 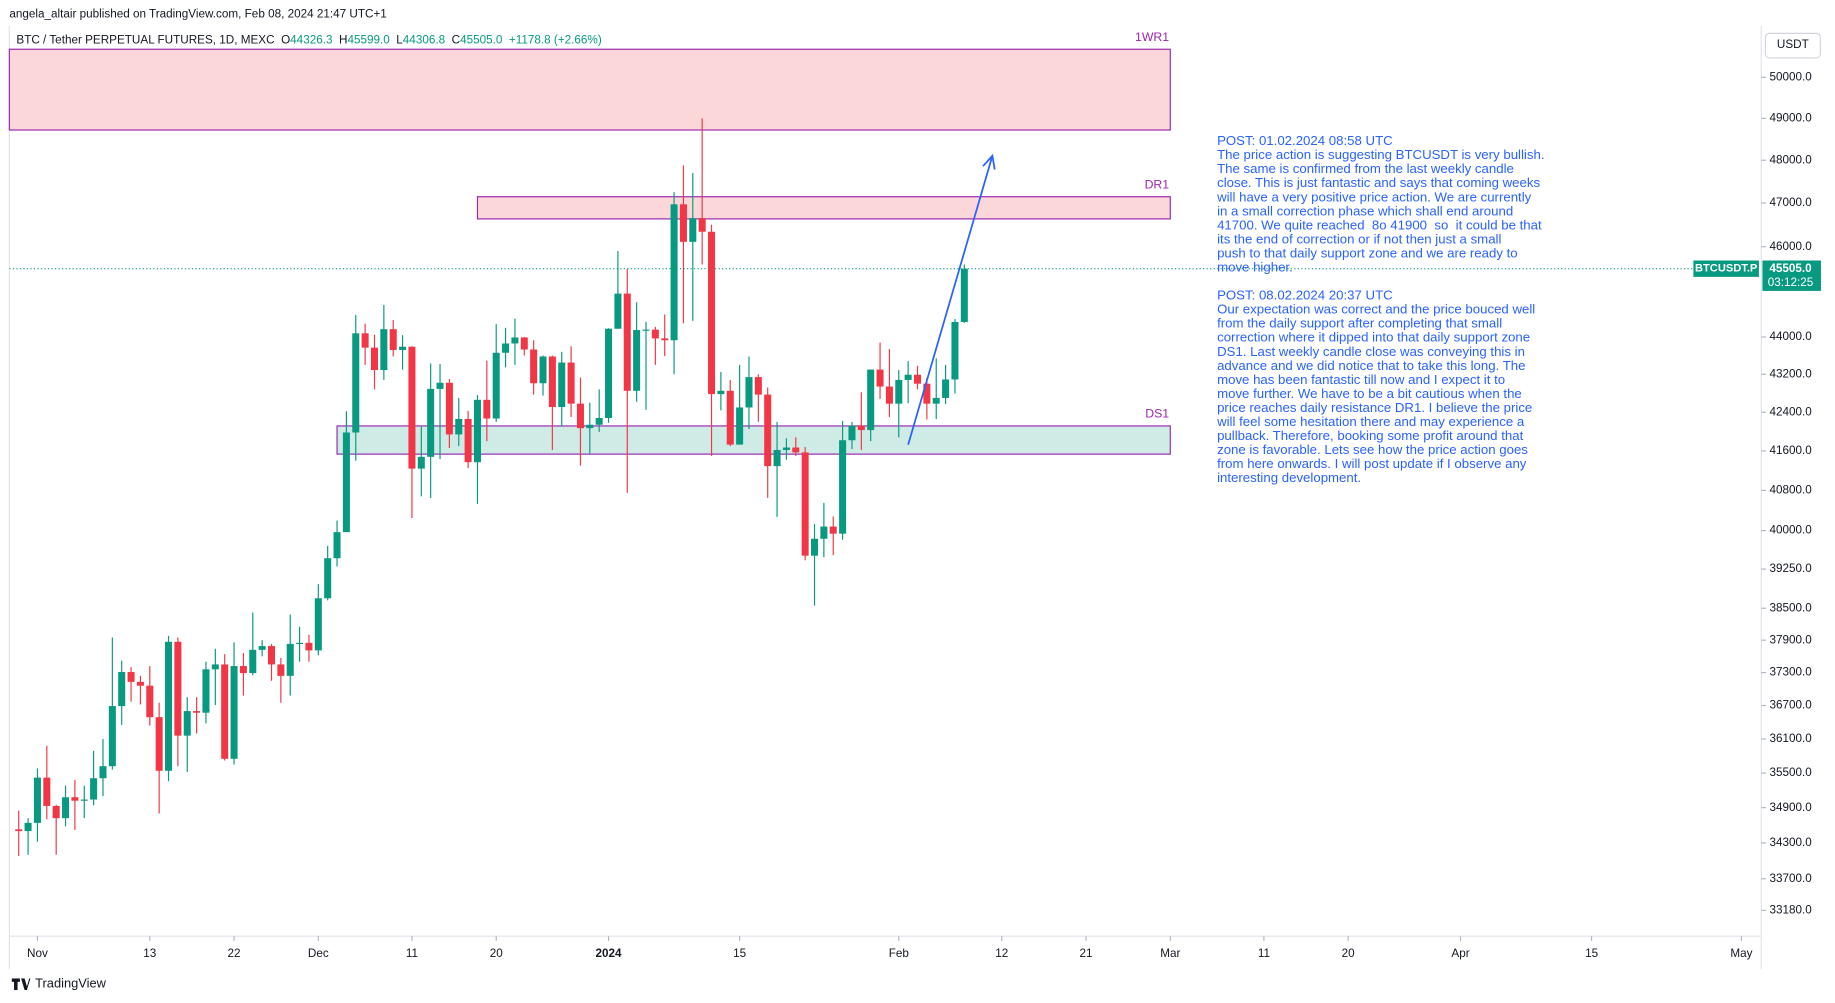 What do you see at coordinates (1791, 275) in the screenshot?
I see `price-label-bg` at bounding box center [1791, 275].